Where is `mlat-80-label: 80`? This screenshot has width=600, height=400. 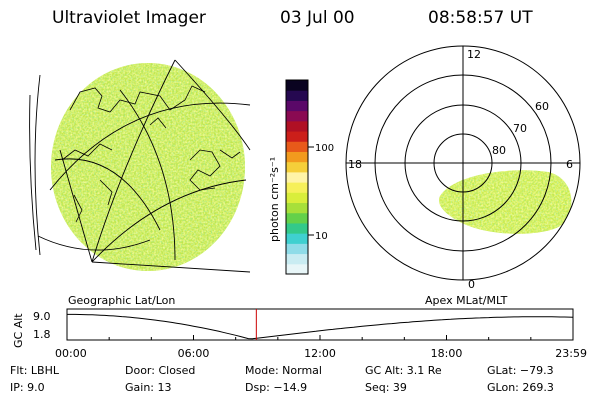
mlat-80-label: 80 is located at coordinates (499, 150).